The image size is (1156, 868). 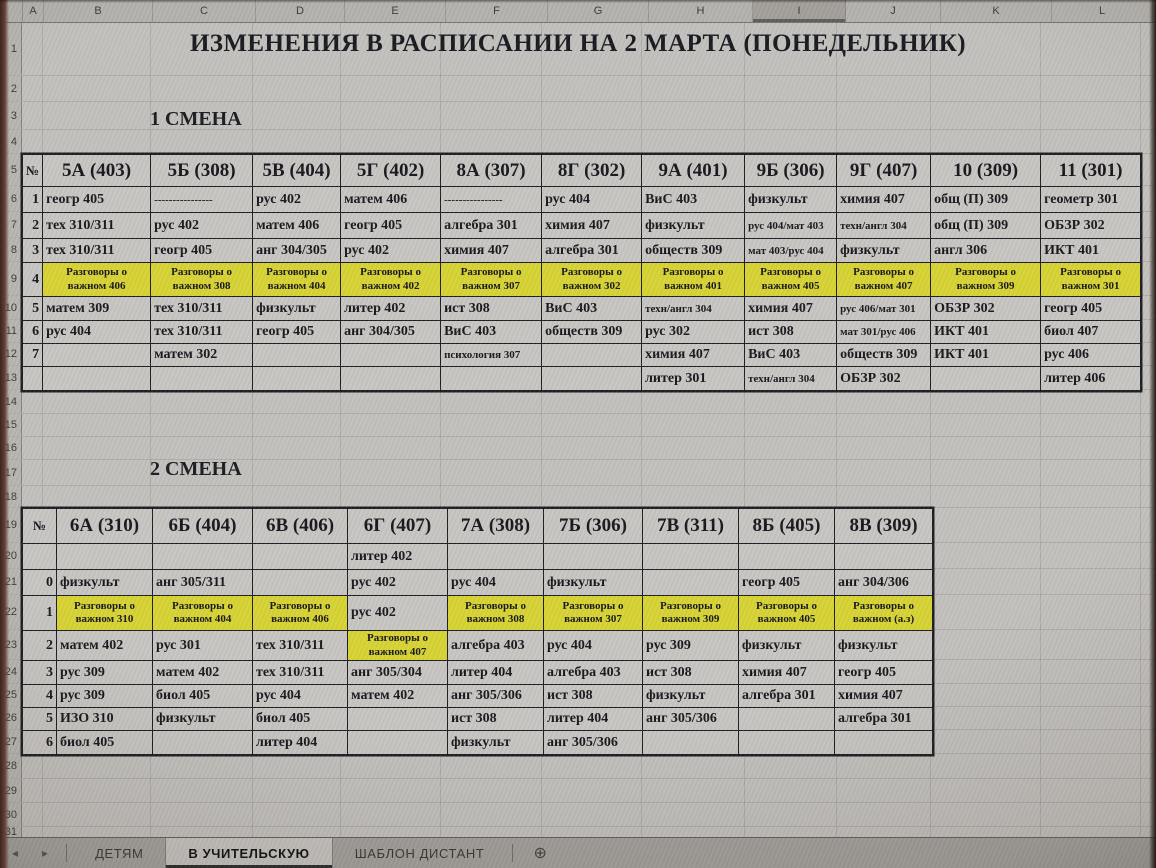 I want to click on schedule-cell: рус 302, so click(x=693, y=332).